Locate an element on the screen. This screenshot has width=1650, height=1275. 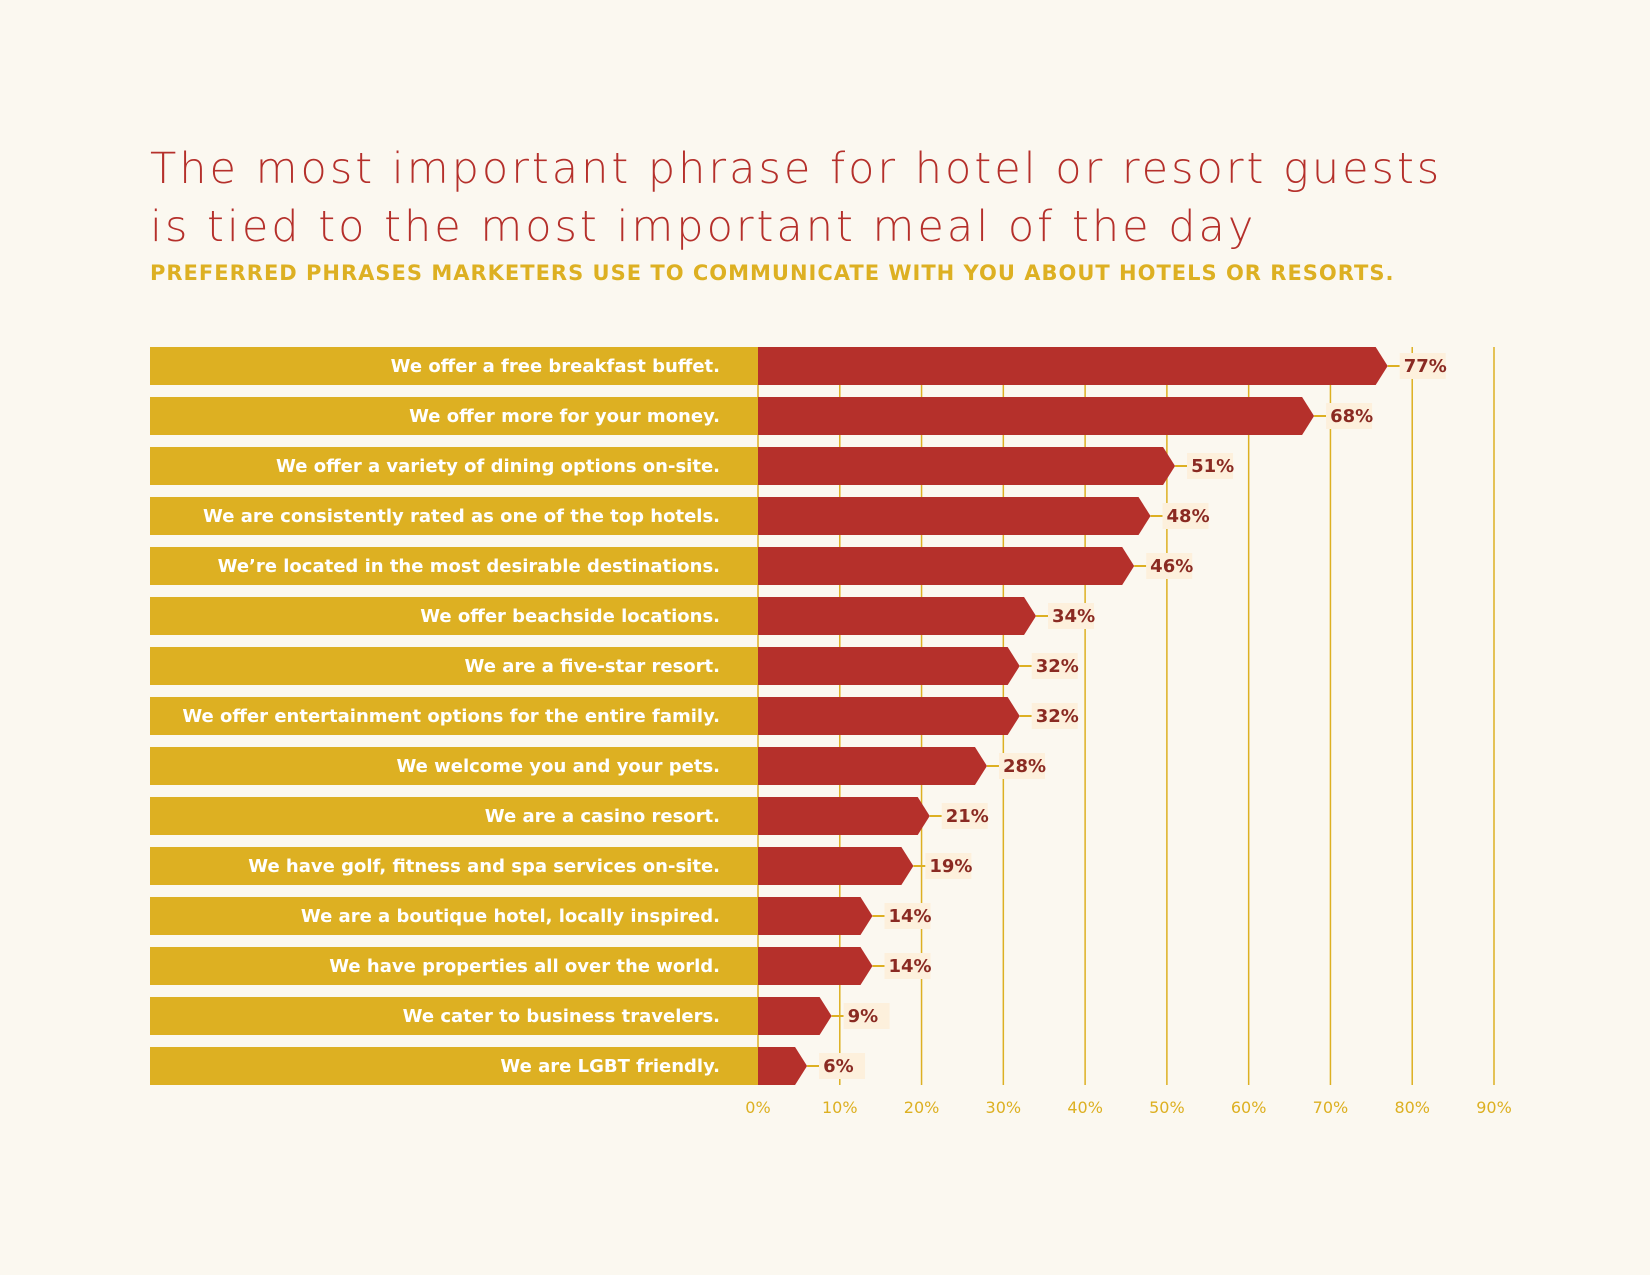
value-label: 19% is located at coordinates (950, 866).